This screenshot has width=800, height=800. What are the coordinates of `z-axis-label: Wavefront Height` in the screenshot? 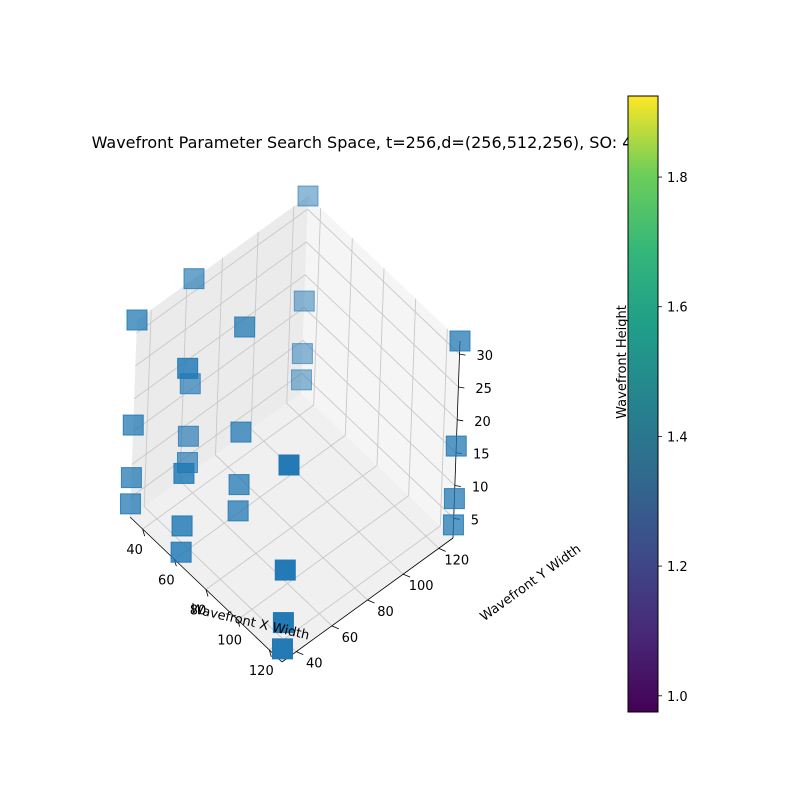 It's located at (622, 362).